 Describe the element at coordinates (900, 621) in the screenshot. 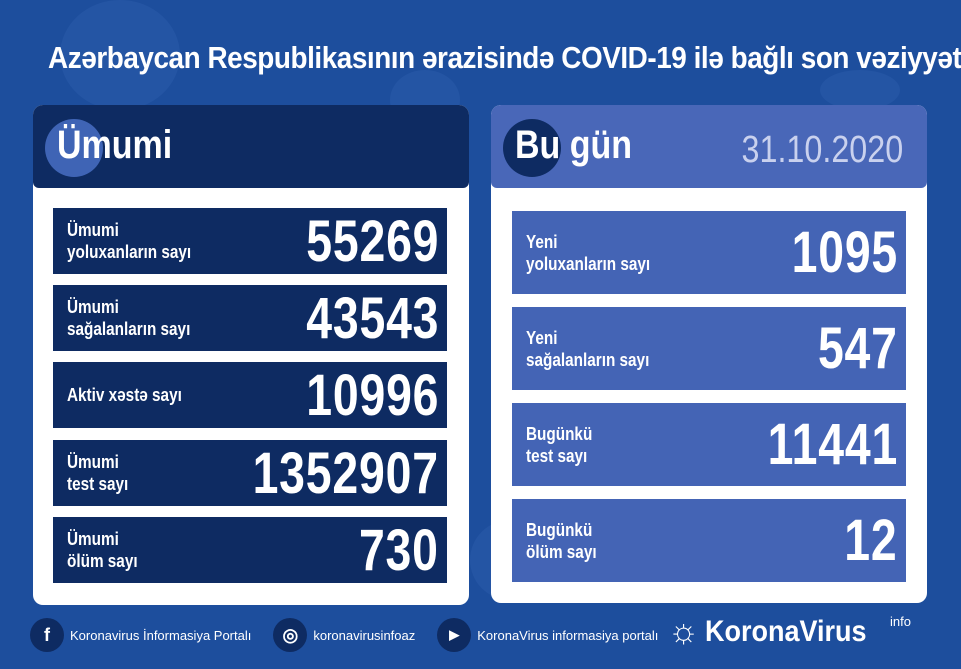

I see `brand-suffix: info` at that location.